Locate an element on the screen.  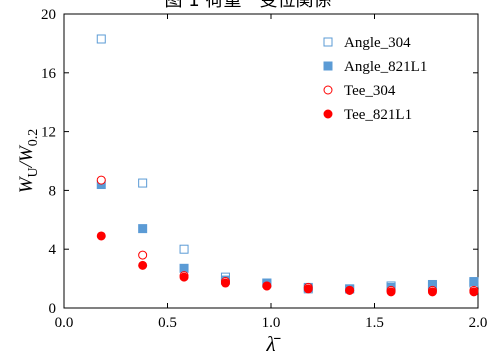
y-tick-label: 8 is located at coordinates (53, 191).